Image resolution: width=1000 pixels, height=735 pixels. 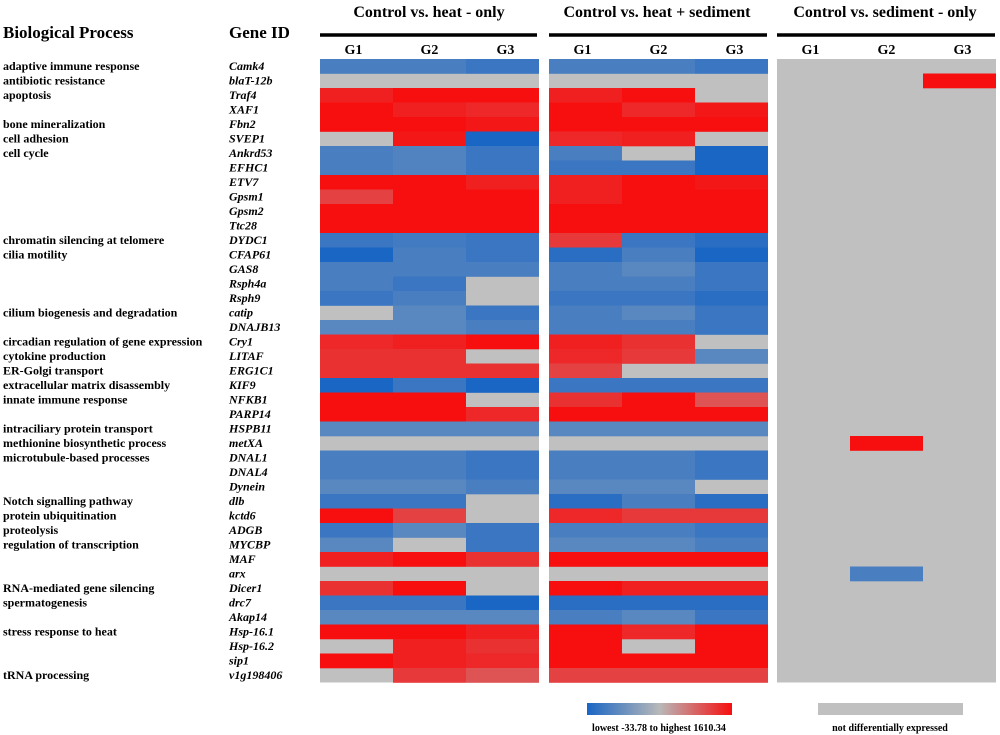 I want to click on process-label: extracellular matrix disassembly, so click(x=86, y=385).